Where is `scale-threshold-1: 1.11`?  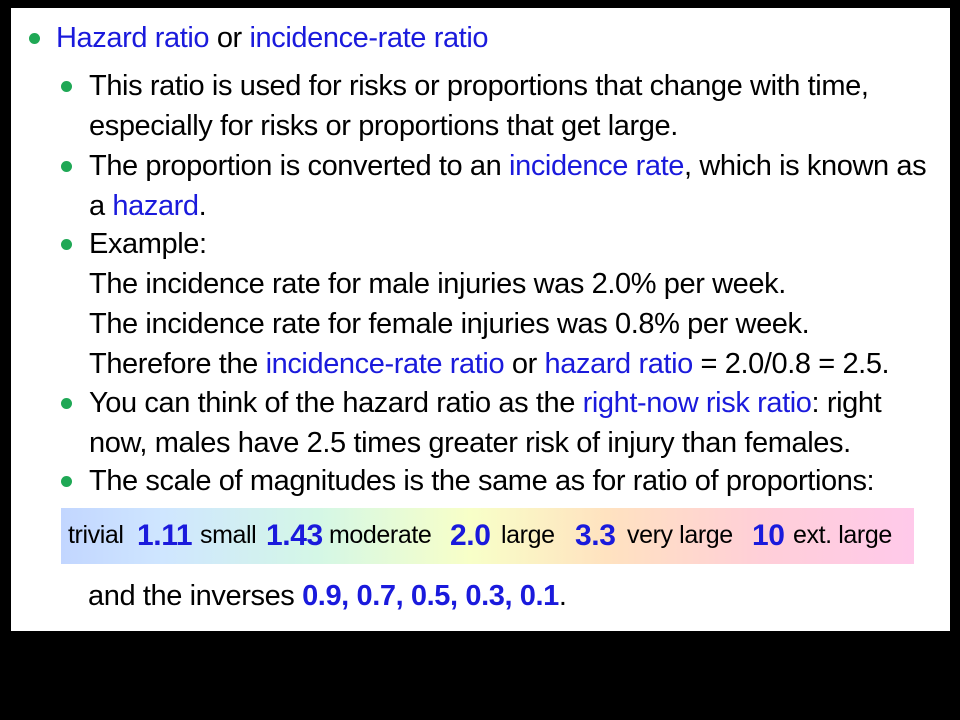
scale-threshold-1: 1.11 is located at coordinates (165, 535).